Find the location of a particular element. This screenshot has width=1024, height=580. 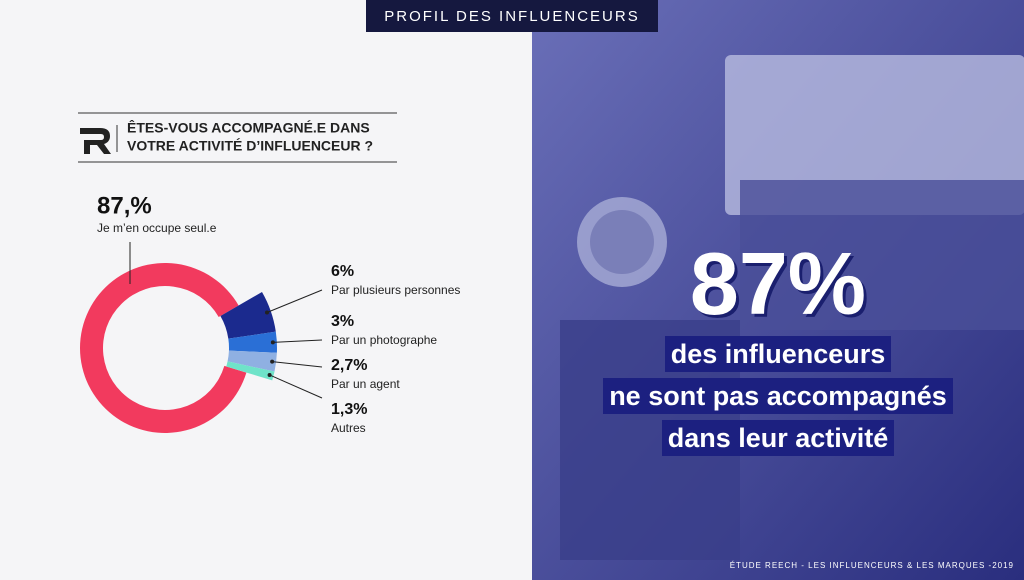

callout-line: ne sont pas accompagnés is located at coordinates (778, 396).